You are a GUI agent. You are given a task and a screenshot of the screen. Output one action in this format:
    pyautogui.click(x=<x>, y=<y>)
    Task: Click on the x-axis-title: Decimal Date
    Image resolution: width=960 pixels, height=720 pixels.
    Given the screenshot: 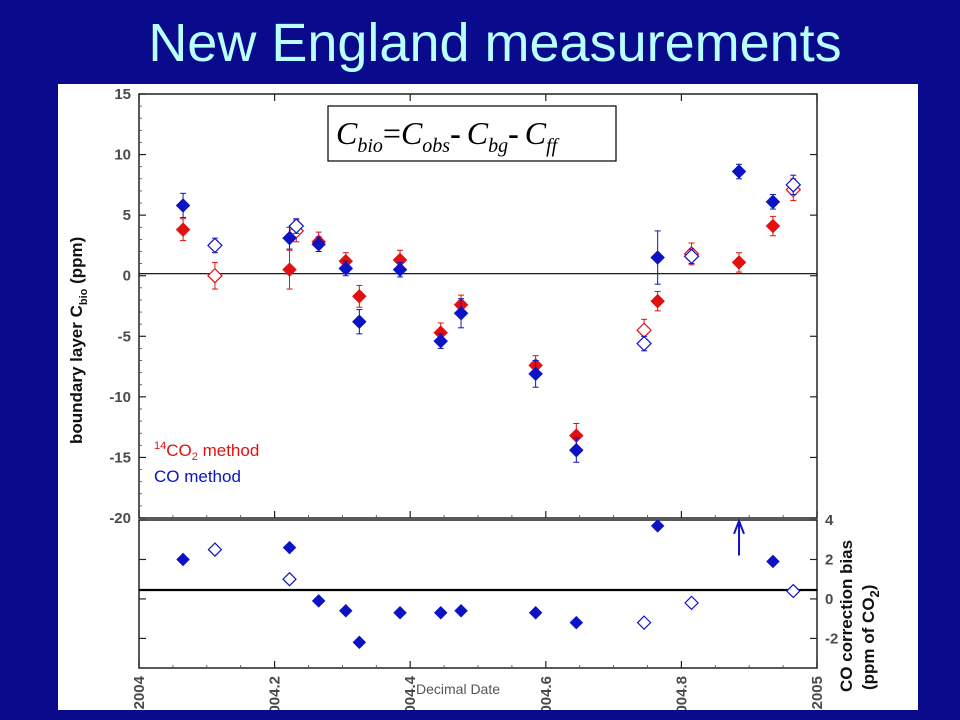 What is the action you would take?
    pyautogui.click(x=458, y=689)
    